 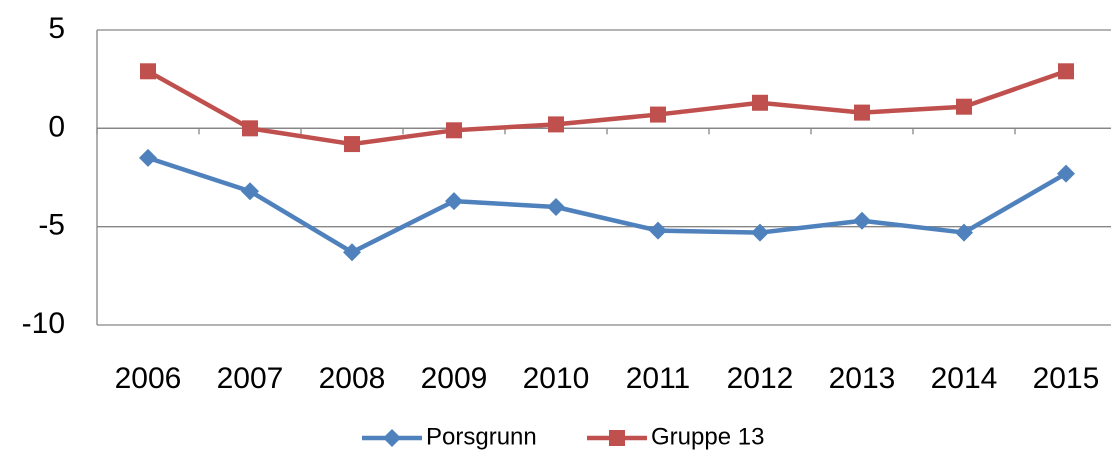 What do you see at coordinates (481, 436) in the screenshot?
I see `legend-label: Porsgrunn` at bounding box center [481, 436].